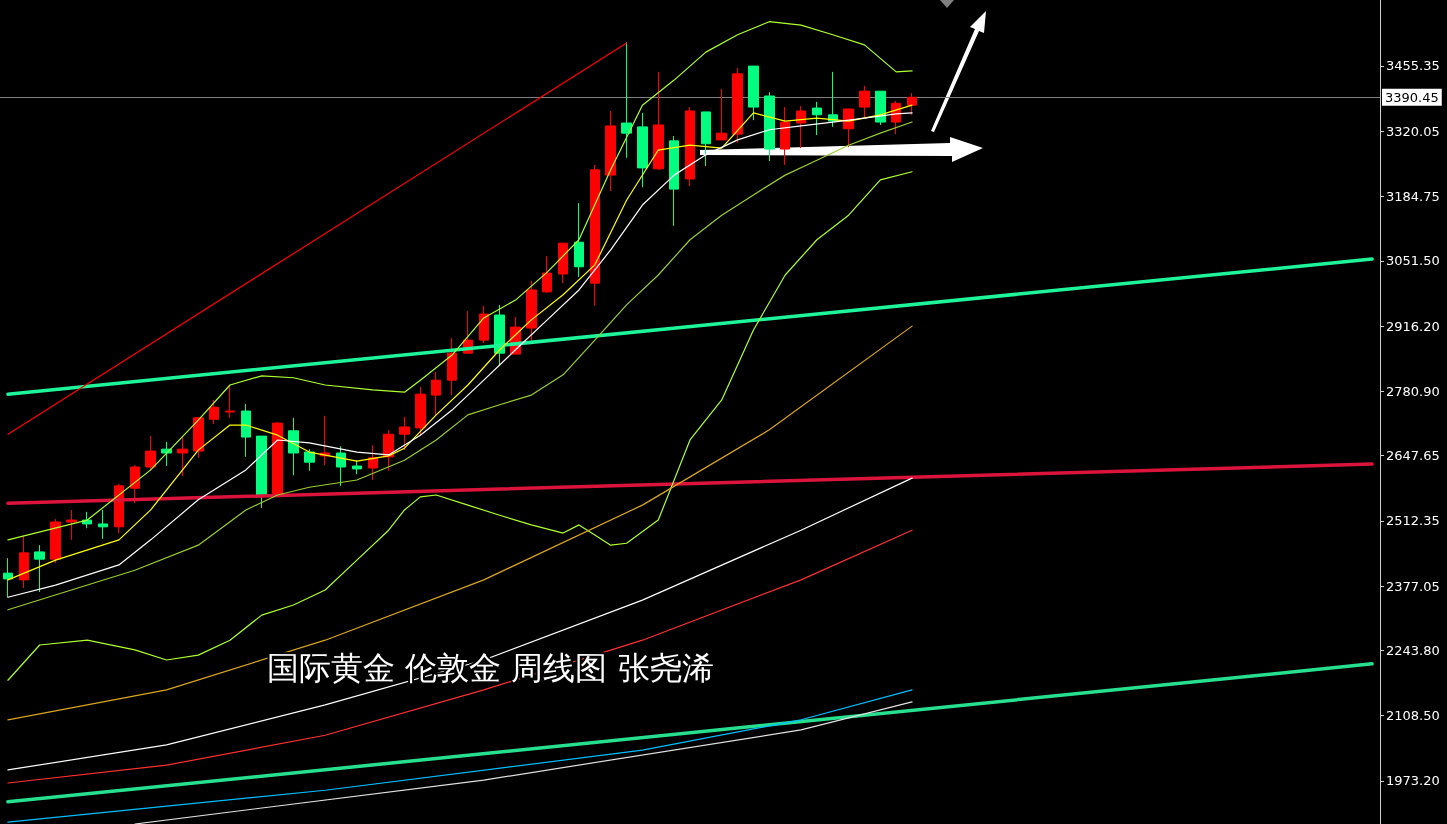 The image size is (1447, 824). Describe the element at coordinates (1413, 196) in the screenshot. I see `y-tick-label: 3184.75` at that location.